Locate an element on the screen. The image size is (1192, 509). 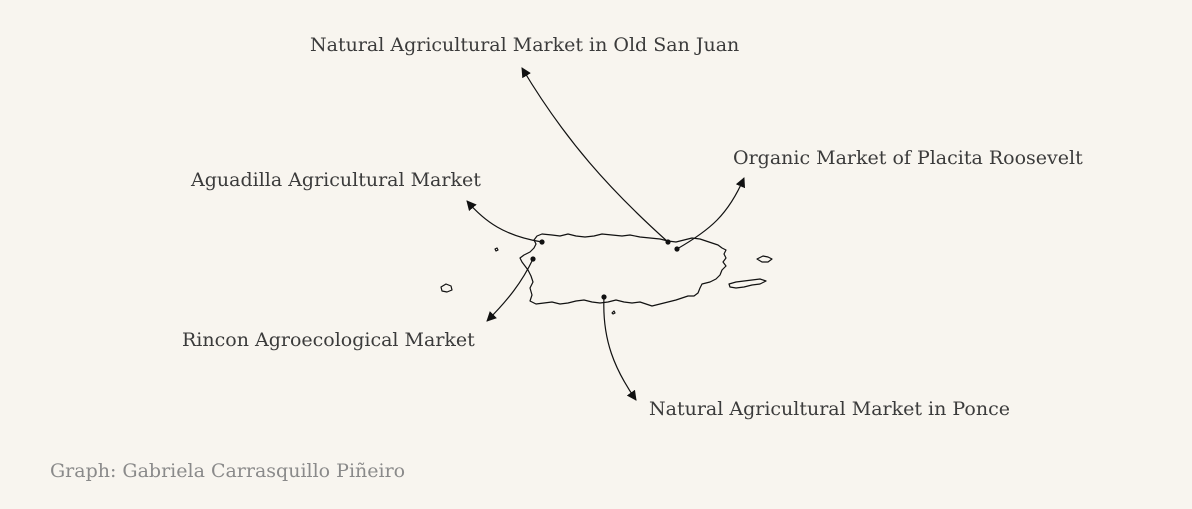
label-rincon: Rincon Agroecological Market is located at coordinates (328, 340).